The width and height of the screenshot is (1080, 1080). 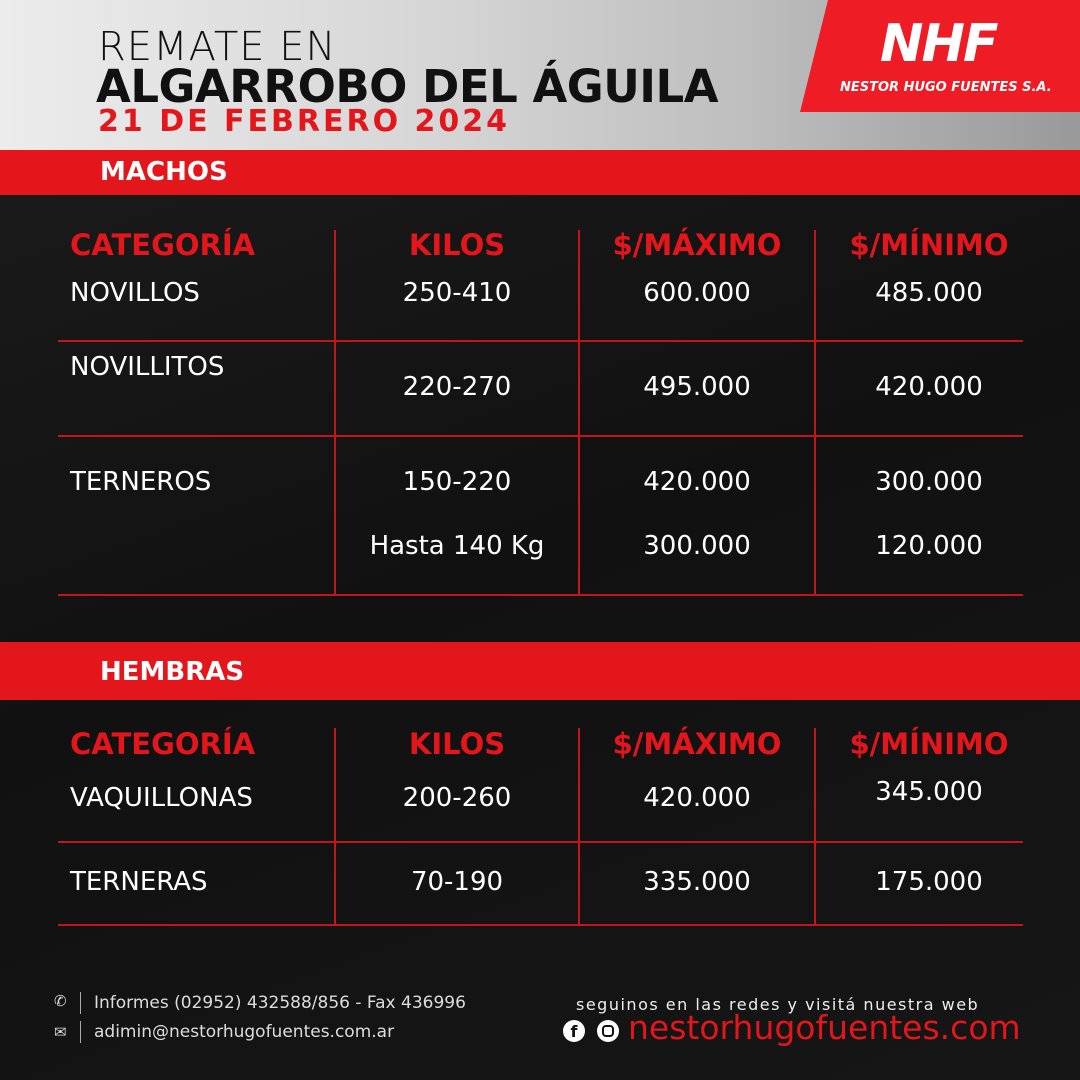 What do you see at coordinates (929, 882) in the screenshot?
I see `cell-min: 175.000` at bounding box center [929, 882].